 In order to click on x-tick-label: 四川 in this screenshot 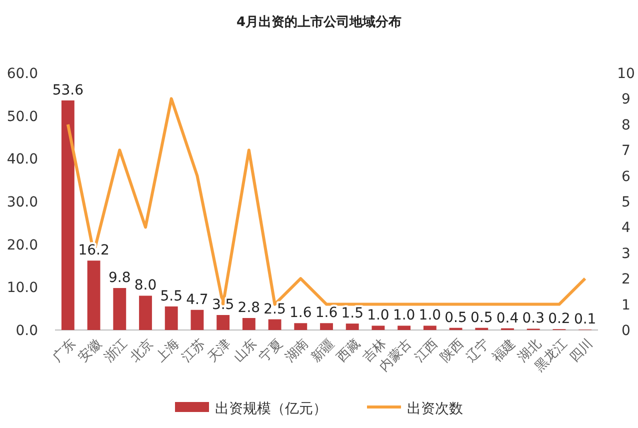, I will do `click(581, 351)`.